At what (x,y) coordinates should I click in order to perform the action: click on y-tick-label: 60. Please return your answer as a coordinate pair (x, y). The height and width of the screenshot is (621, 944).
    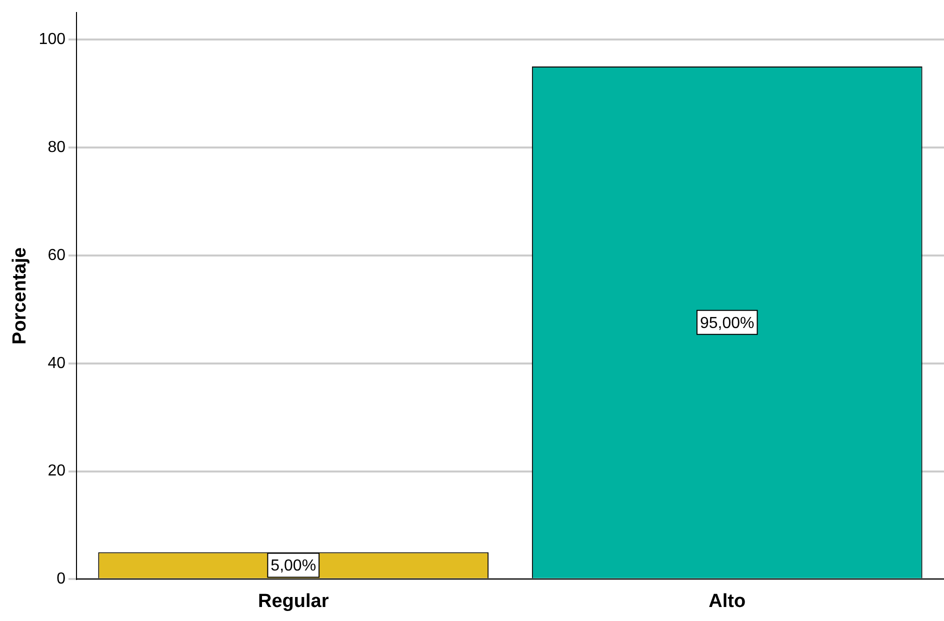
    Looking at the image, I should click on (57, 255).